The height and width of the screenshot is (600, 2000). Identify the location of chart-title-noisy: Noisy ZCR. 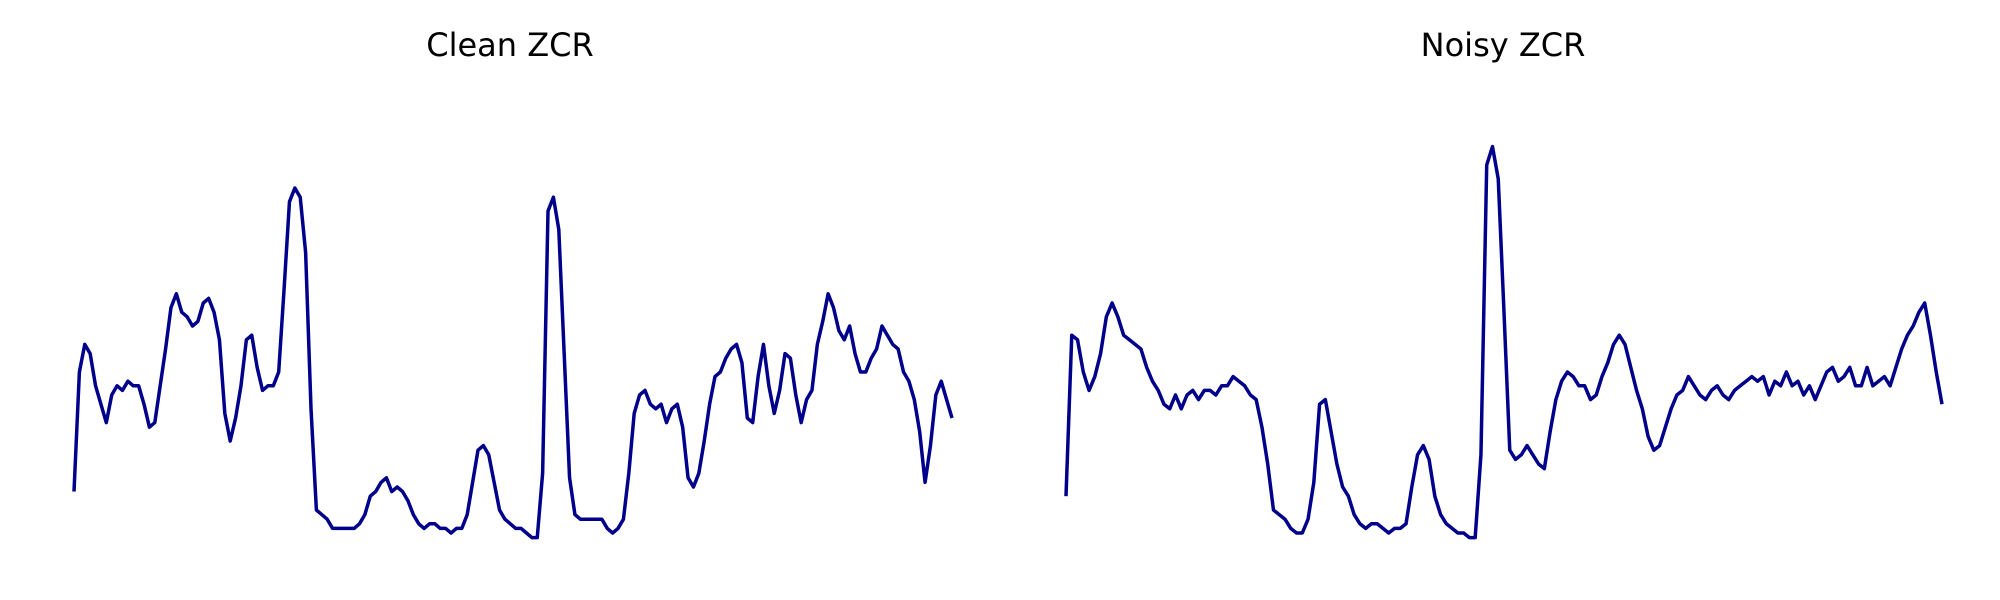
(1503, 45).